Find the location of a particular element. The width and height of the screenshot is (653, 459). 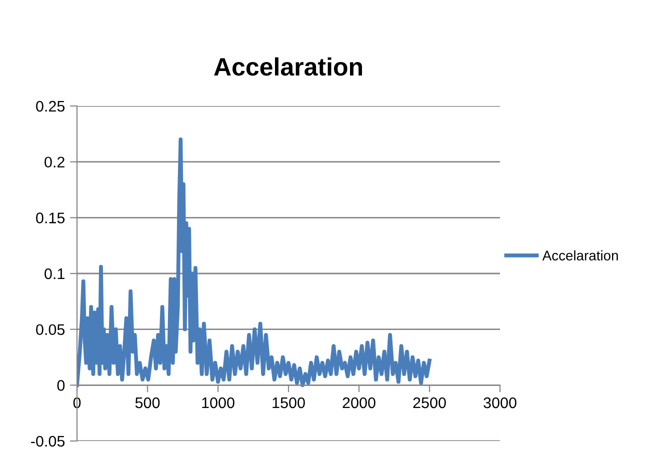

x-tick-label: 2000 is located at coordinates (359, 402).